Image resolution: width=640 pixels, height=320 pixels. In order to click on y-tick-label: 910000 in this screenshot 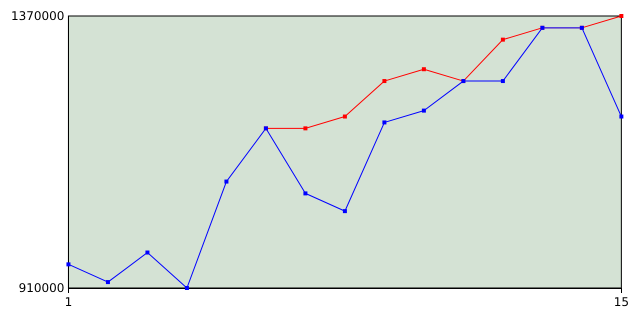, I will do `click(41, 288)`.